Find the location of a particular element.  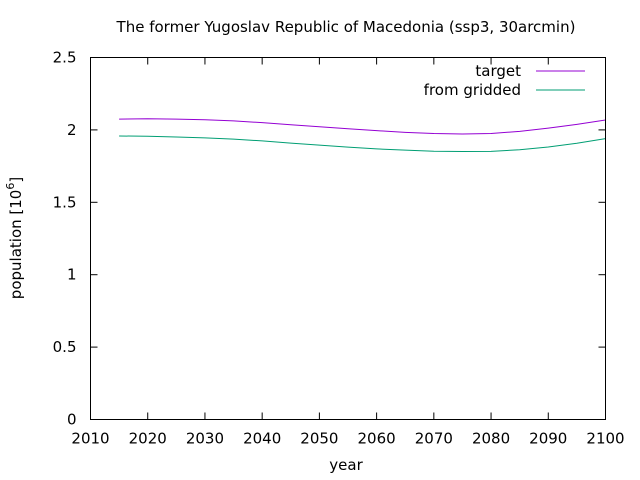

x-tick-label: 2070 is located at coordinates (434, 439).